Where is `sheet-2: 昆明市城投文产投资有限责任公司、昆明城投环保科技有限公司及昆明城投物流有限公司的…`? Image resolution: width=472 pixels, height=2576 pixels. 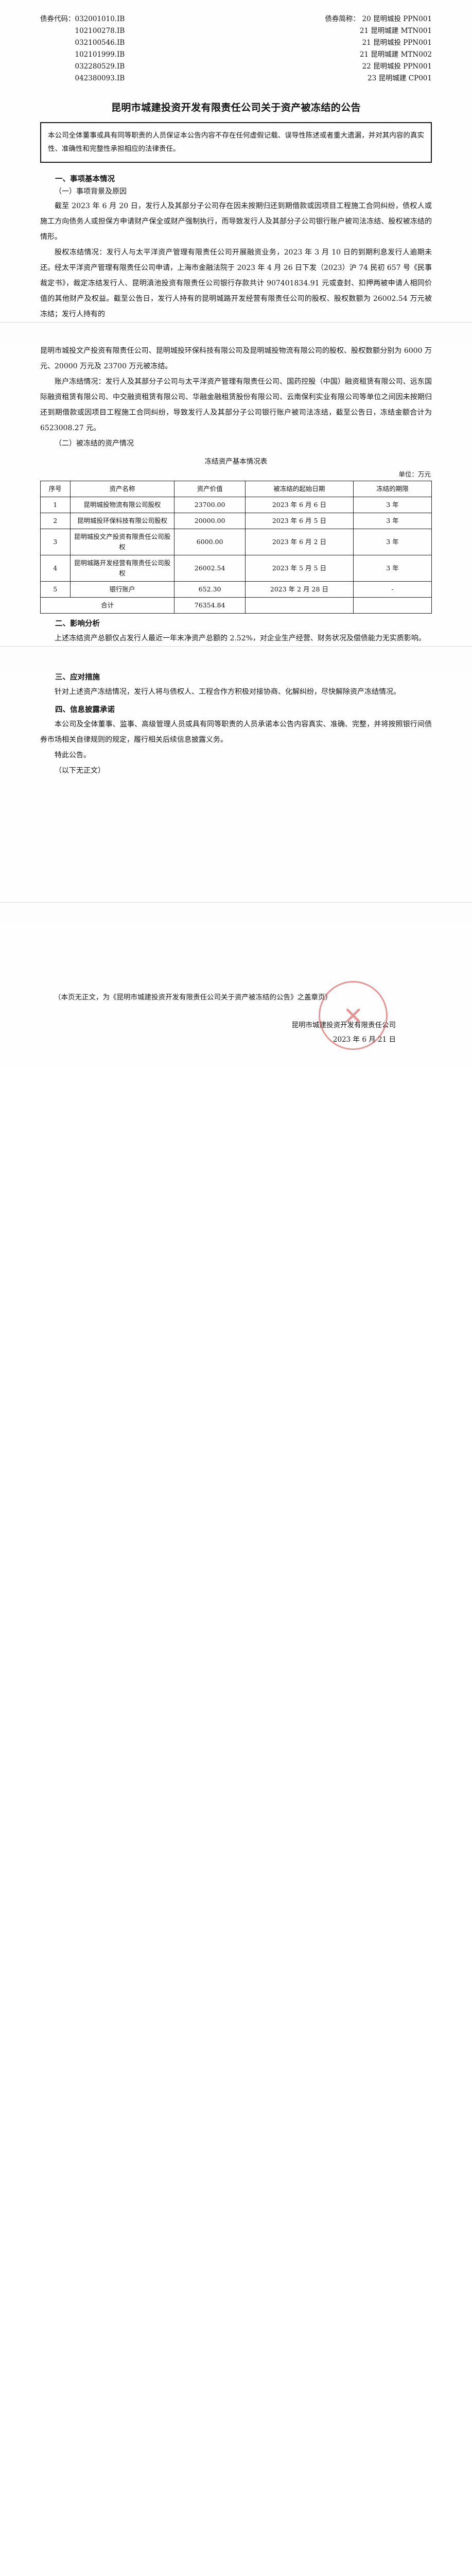 sheet-2: 昆明市城投文产投资有限责任公司、昆明城投环保科技有限公司及昆明城投物流有限公司的… is located at coordinates (236, 494).